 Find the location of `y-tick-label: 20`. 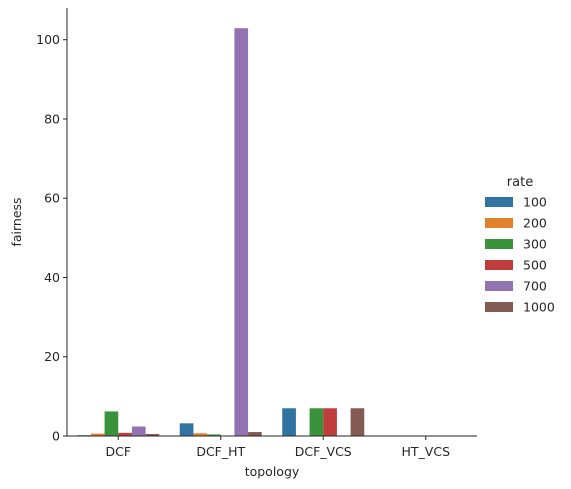

y-tick-label: 20 is located at coordinates (52, 356).